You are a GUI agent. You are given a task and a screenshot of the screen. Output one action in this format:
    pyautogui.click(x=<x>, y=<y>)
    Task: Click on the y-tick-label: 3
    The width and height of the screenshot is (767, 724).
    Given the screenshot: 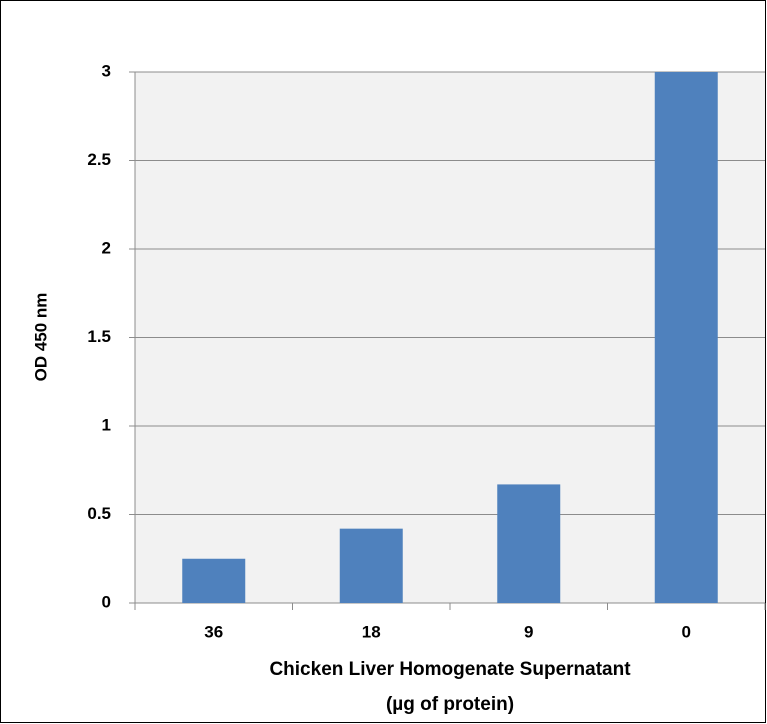 What is the action you would take?
    pyautogui.click(x=106, y=70)
    